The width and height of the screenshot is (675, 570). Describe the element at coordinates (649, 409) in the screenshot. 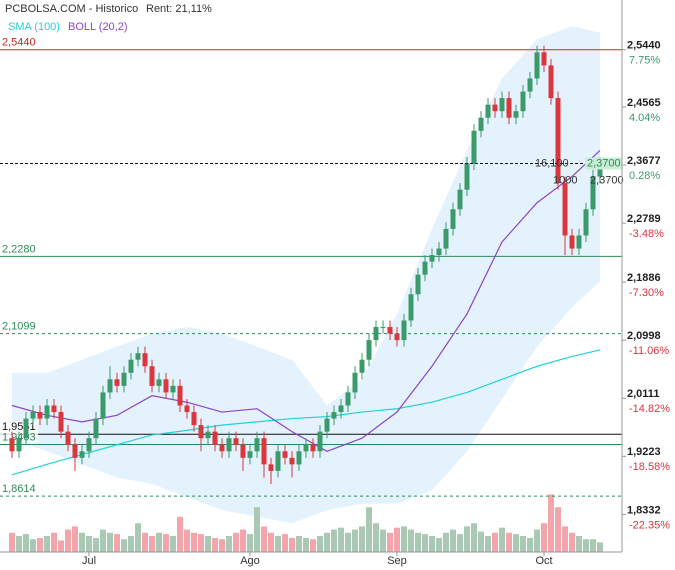

I see `percent-label: -14.82%` at that location.